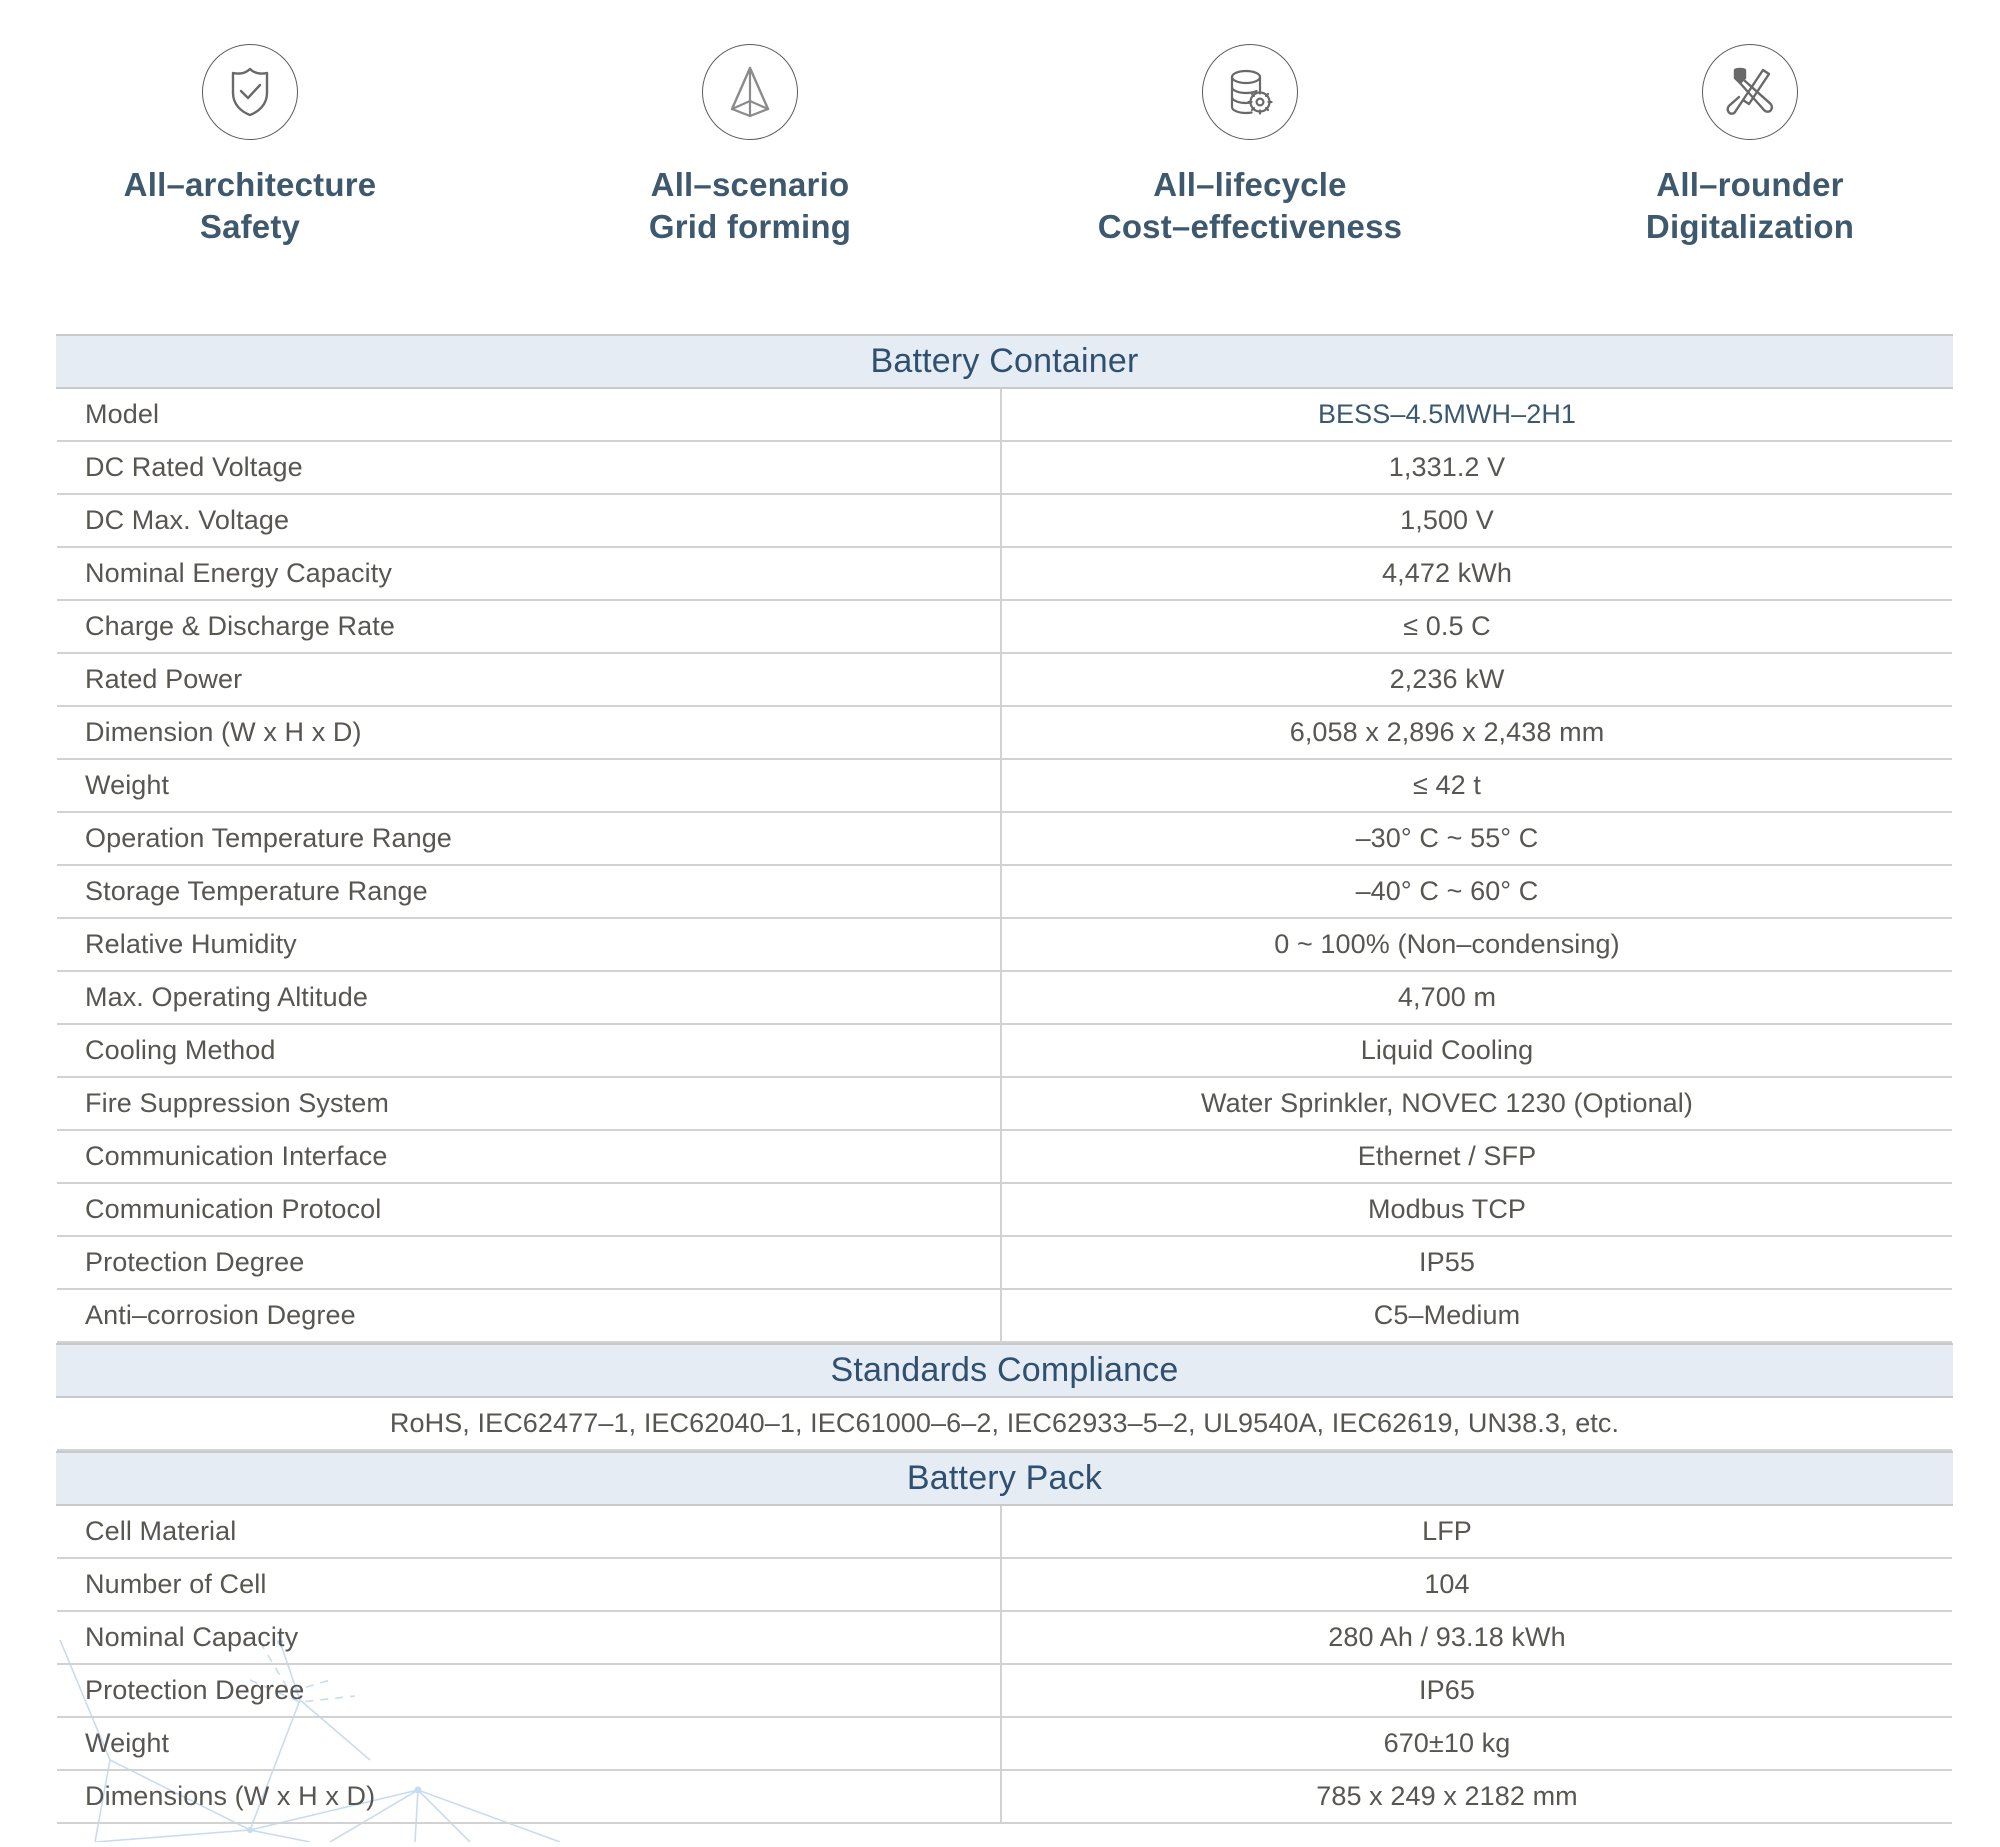 This screenshot has height=1847, width=2000. What do you see at coordinates (529, 1209) in the screenshot?
I see `spec-label: Communication Protocol` at bounding box center [529, 1209].